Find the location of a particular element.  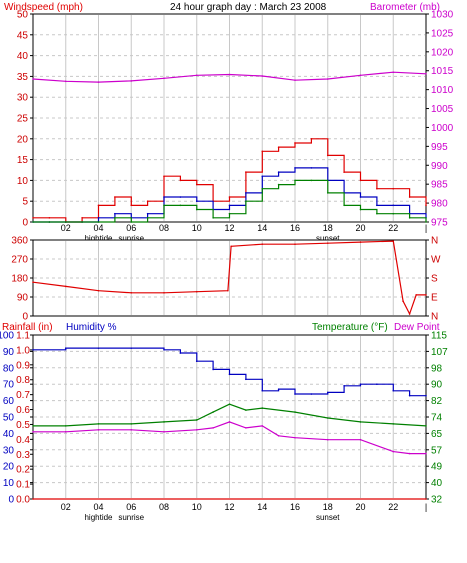

axis-tick-label: 32 is located at coordinates (437, 500).